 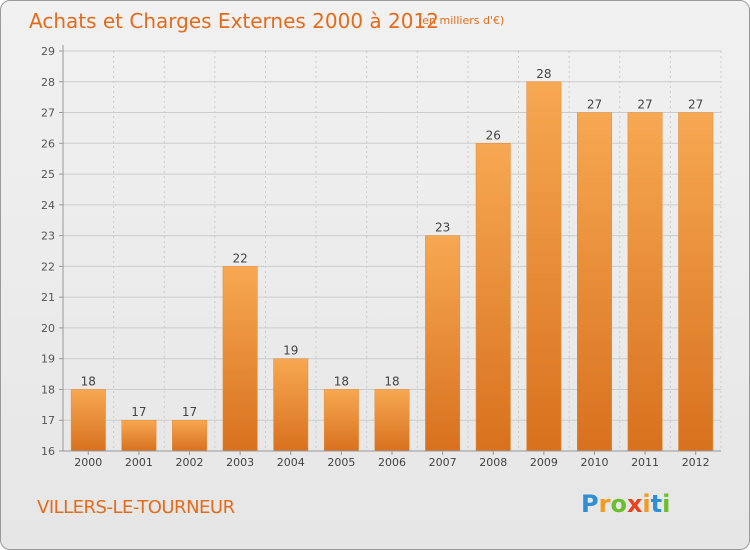 What do you see at coordinates (240, 462) in the screenshot?
I see `x-tick-label: 2003` at bounding box center [240, 462].